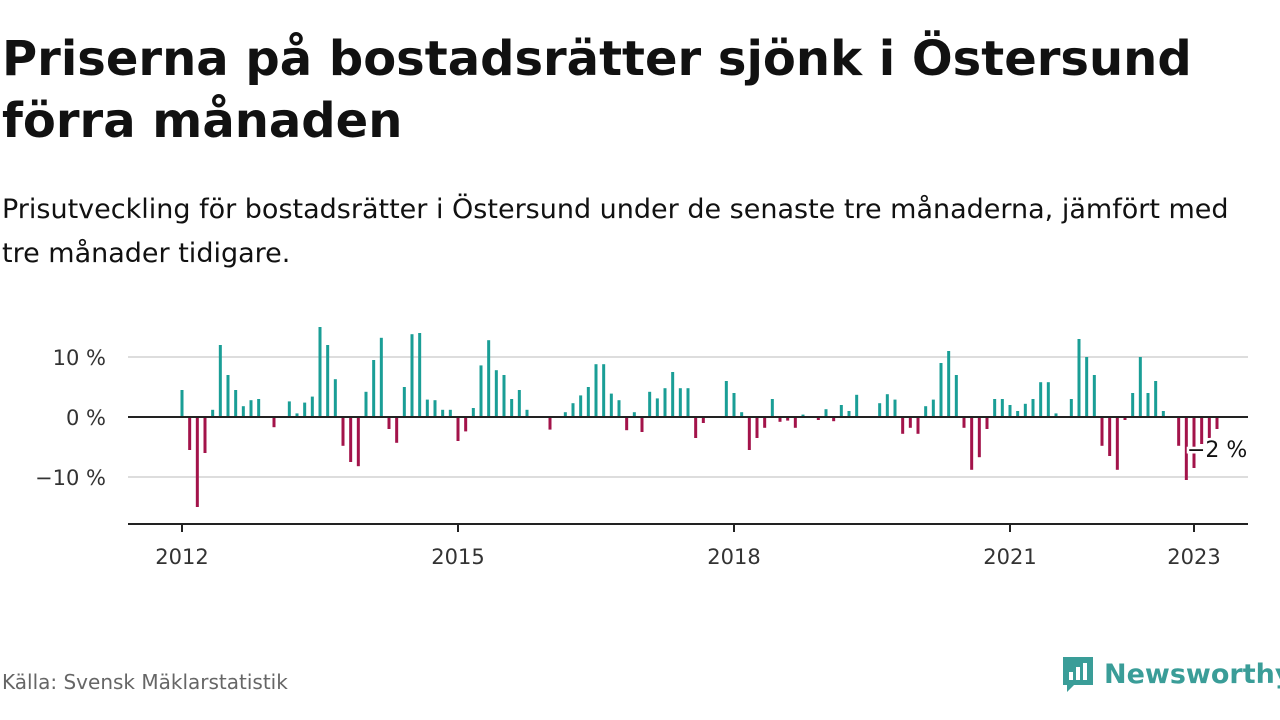 Image resolution: width=1280 pixels, height=720 pixels. What do you see at coordinates (145, 682) in the screenshot?
I see `source-note: Källa: Svensk Mäklarstatistik` at bounding box center [145, 682].